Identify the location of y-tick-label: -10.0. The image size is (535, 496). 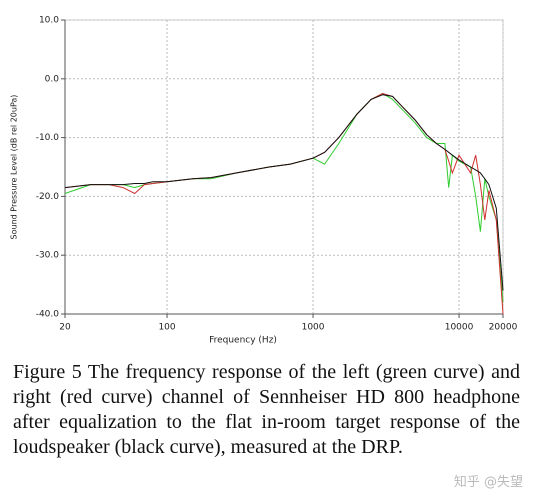
(48, 138).